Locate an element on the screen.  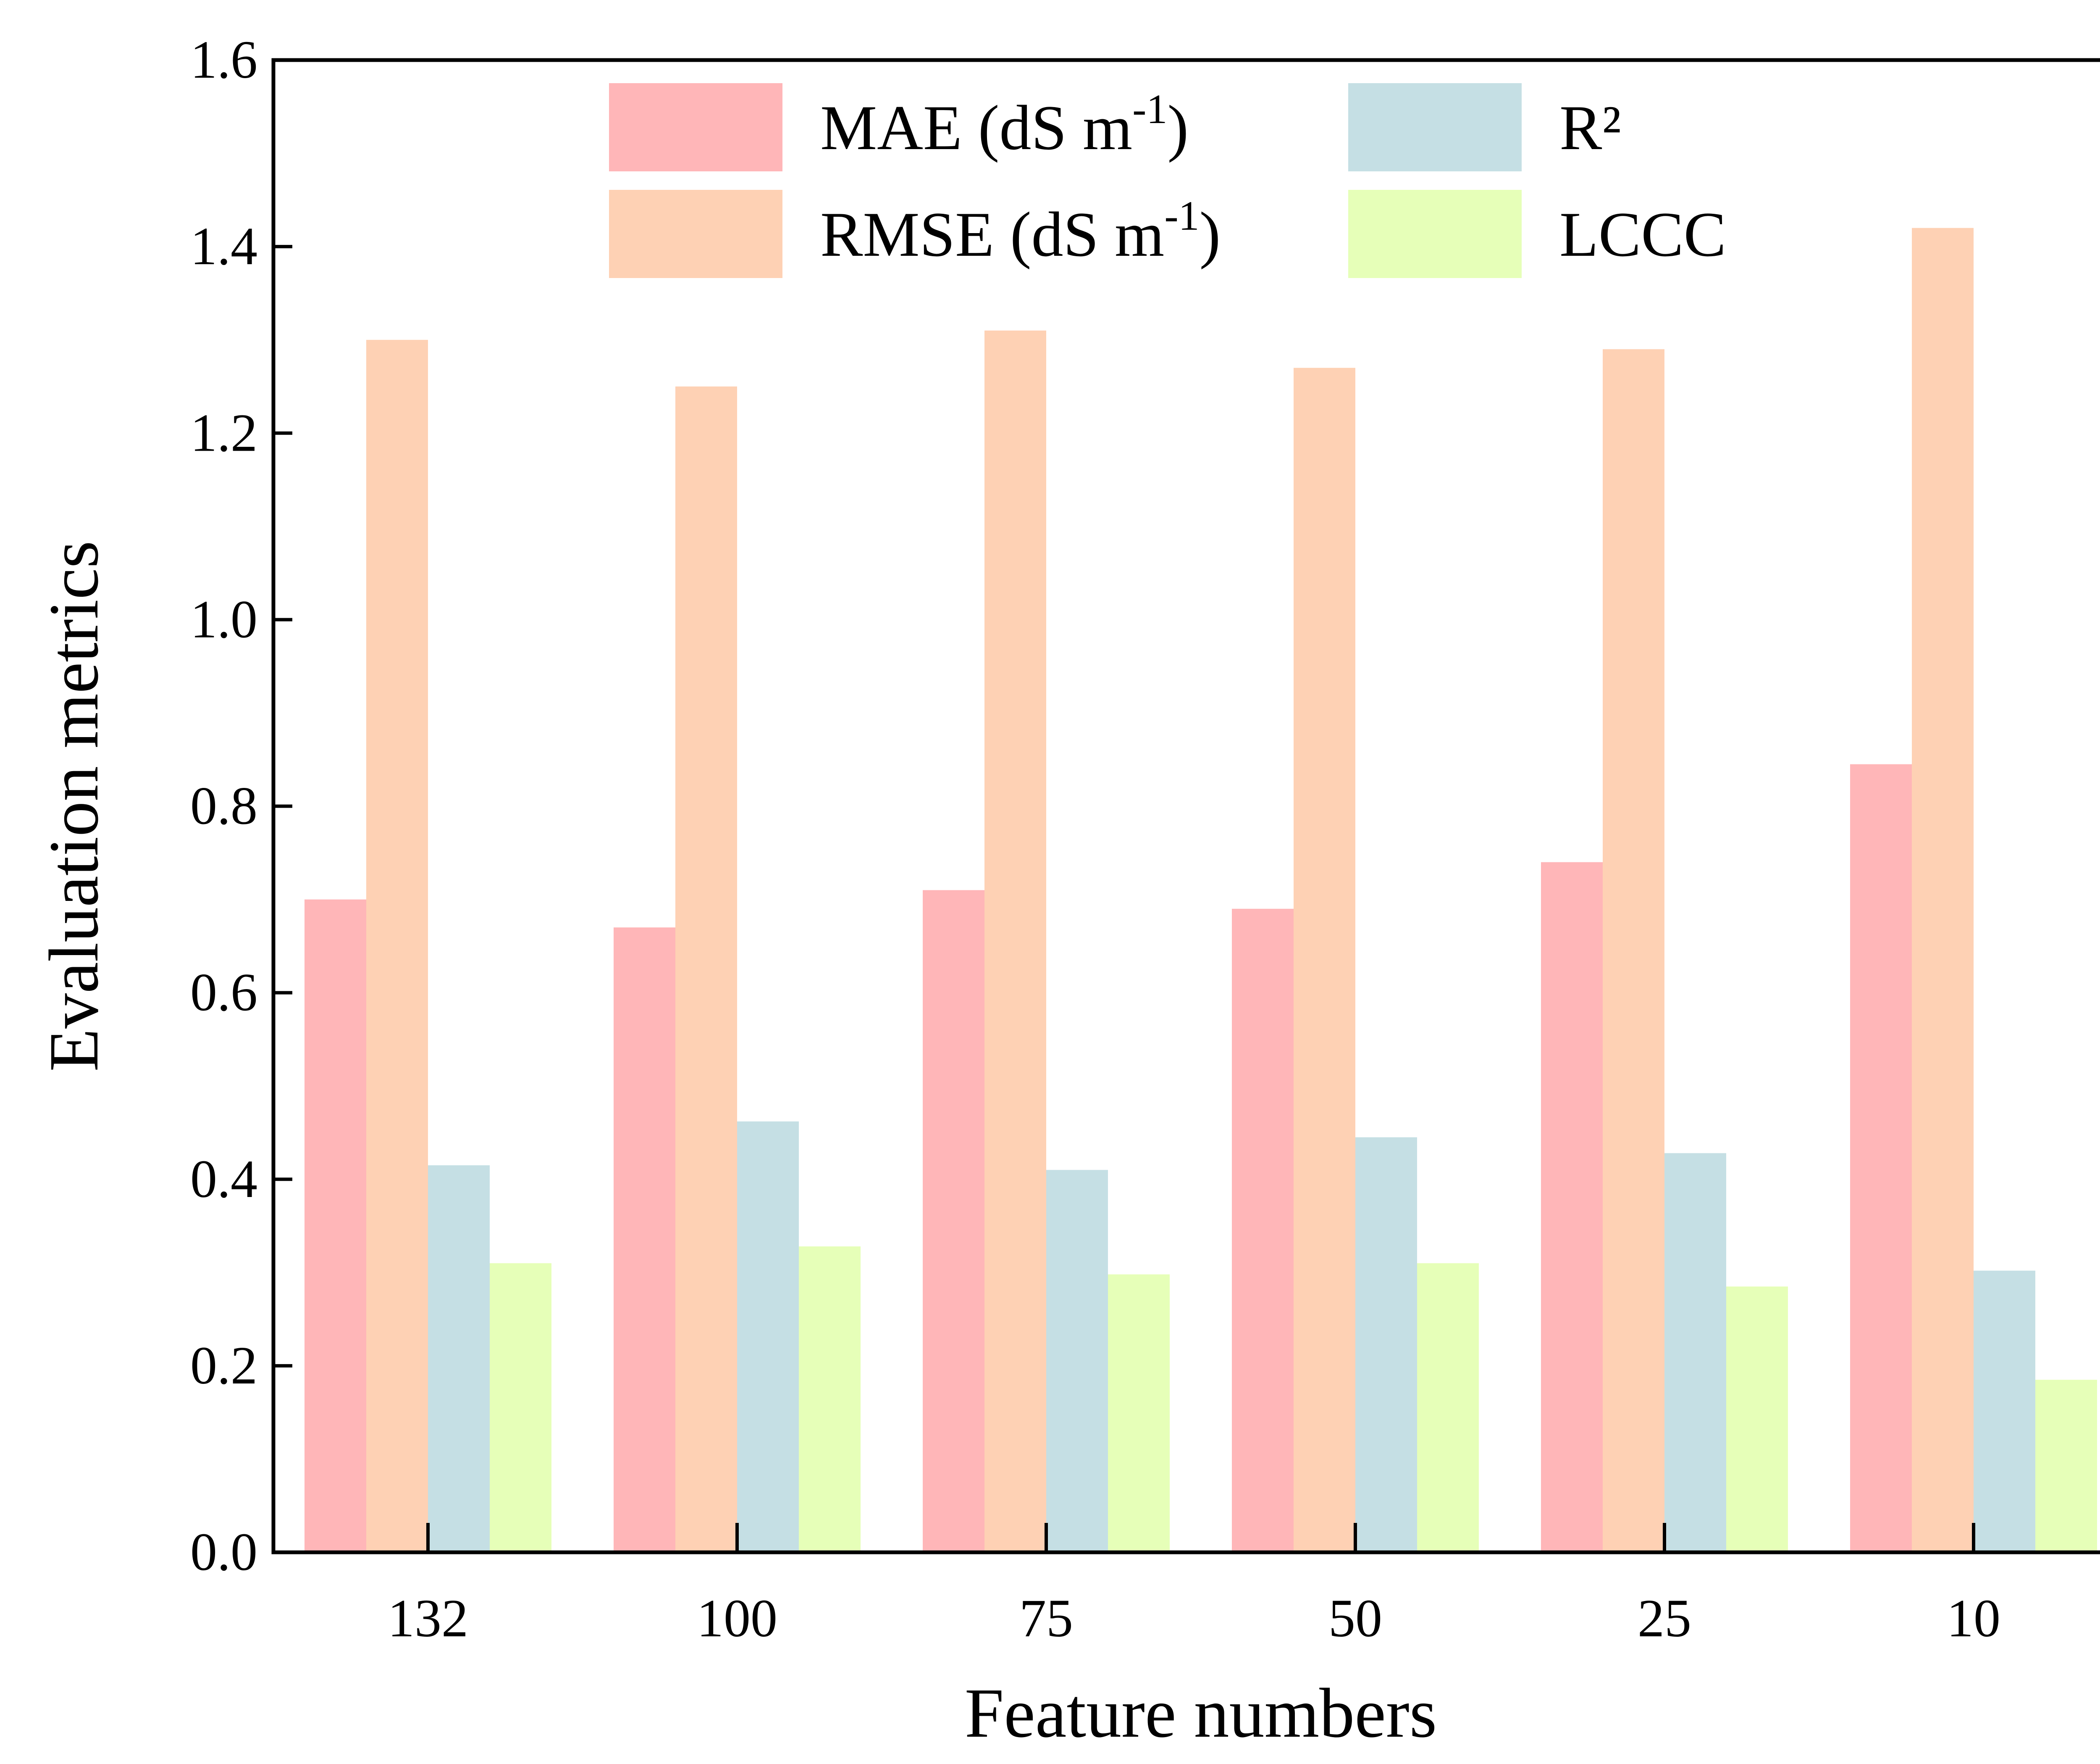
y-tick-label: 0.8 is located at coordinates (223, 806).